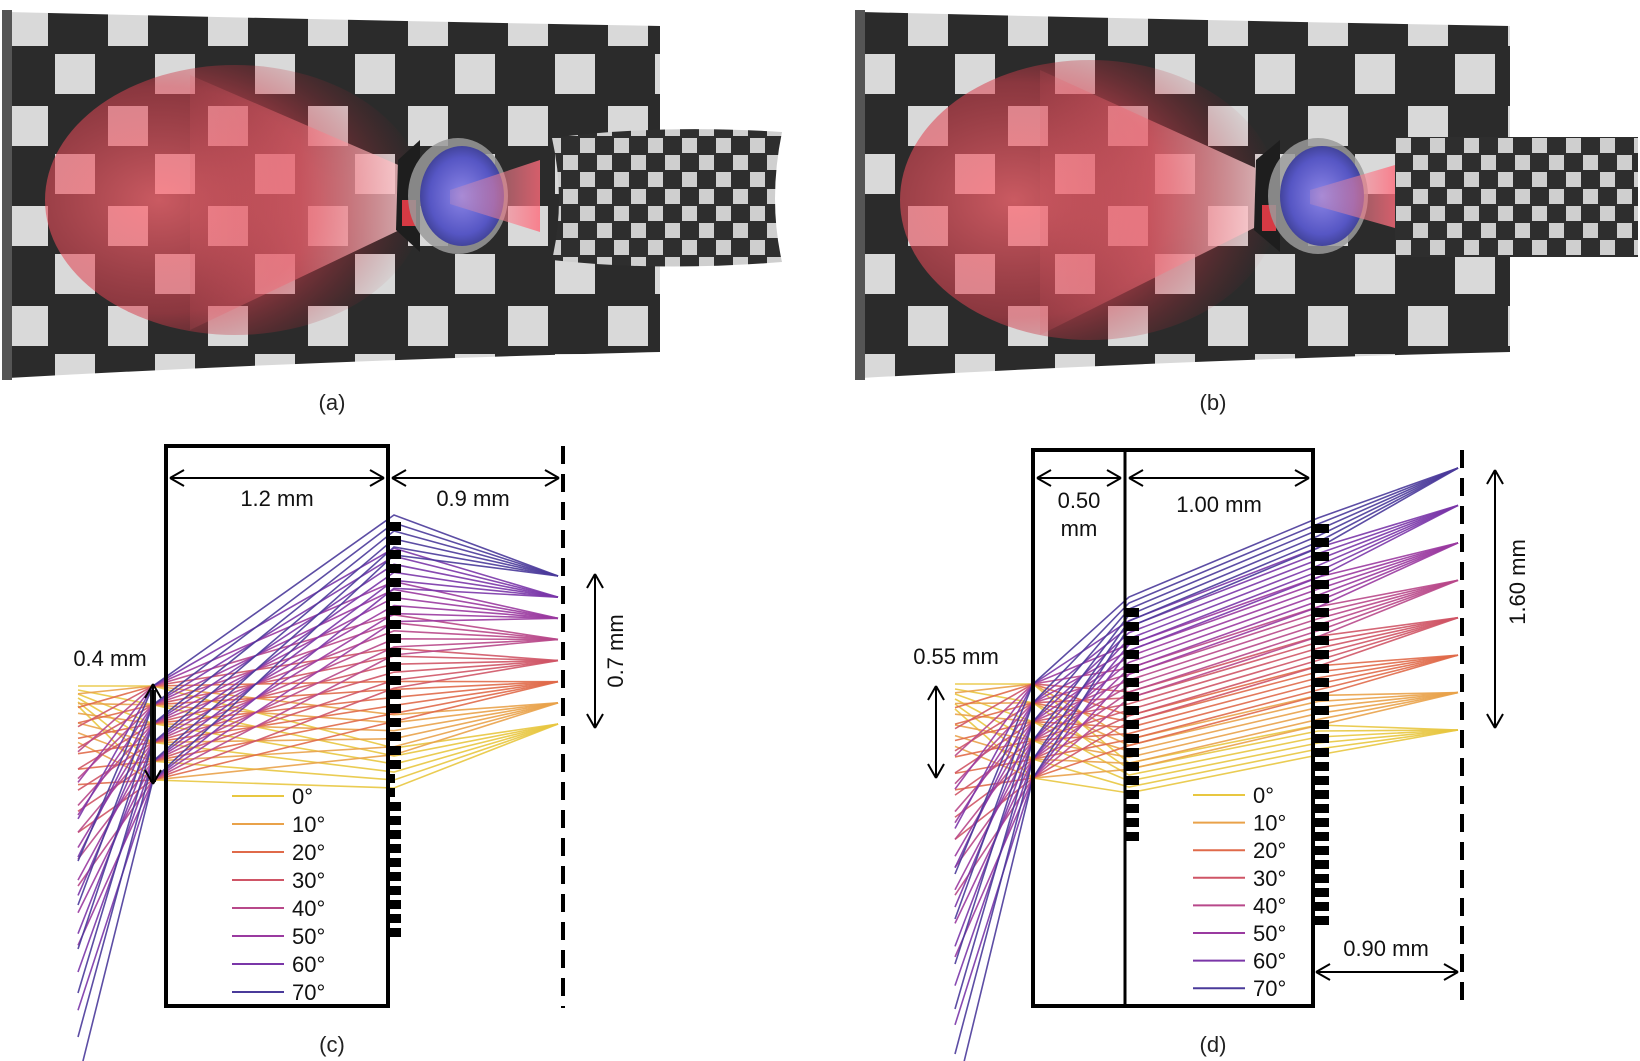 The height and width of the screenshot is (1061, 1640). What do you see at coordinates (1213, 402) in the screenshot?
I see `caption-b: (b)` at bounding box center [1213, 402].